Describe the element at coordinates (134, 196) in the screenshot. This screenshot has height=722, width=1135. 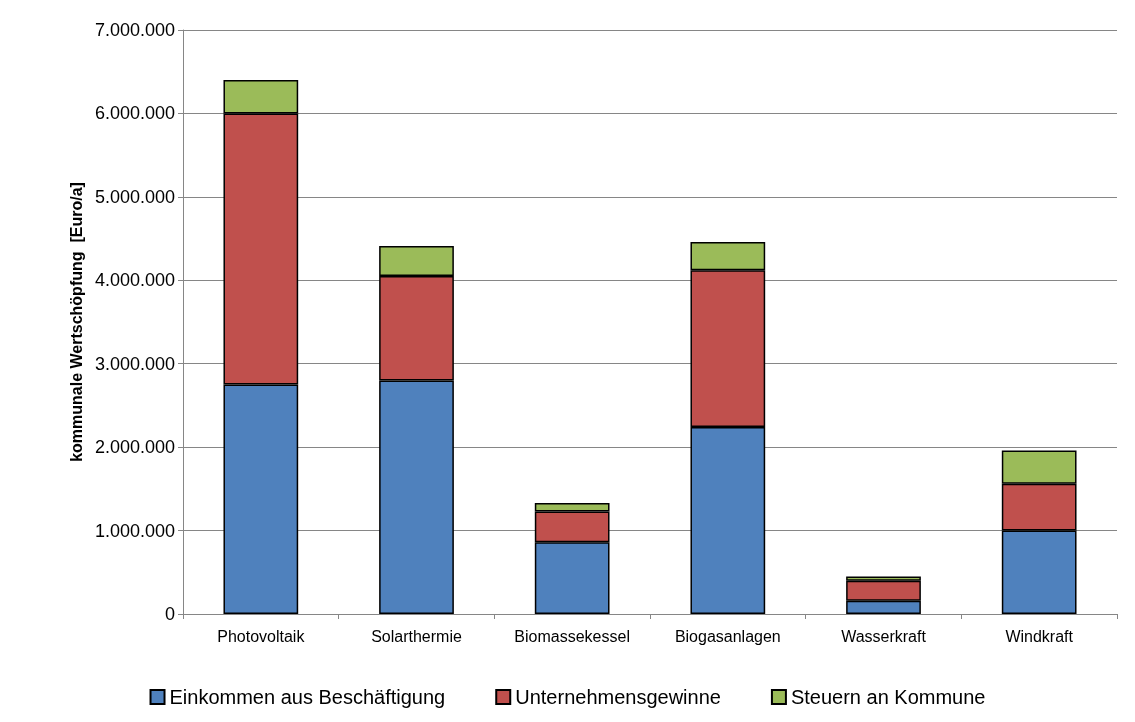
I see `y-tick-label: 5.000.000` at that location.